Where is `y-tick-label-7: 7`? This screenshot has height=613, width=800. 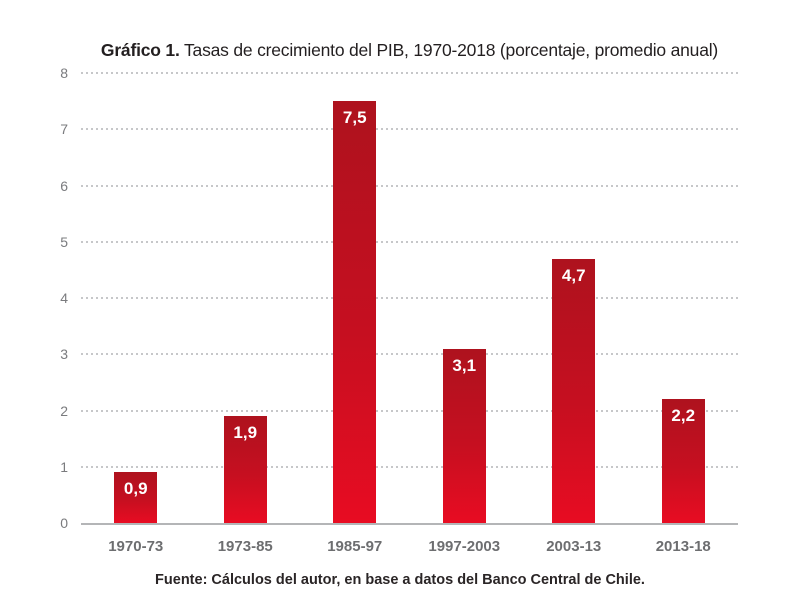
y-tick-label-7: 7 is located at coordinates (64, 129).